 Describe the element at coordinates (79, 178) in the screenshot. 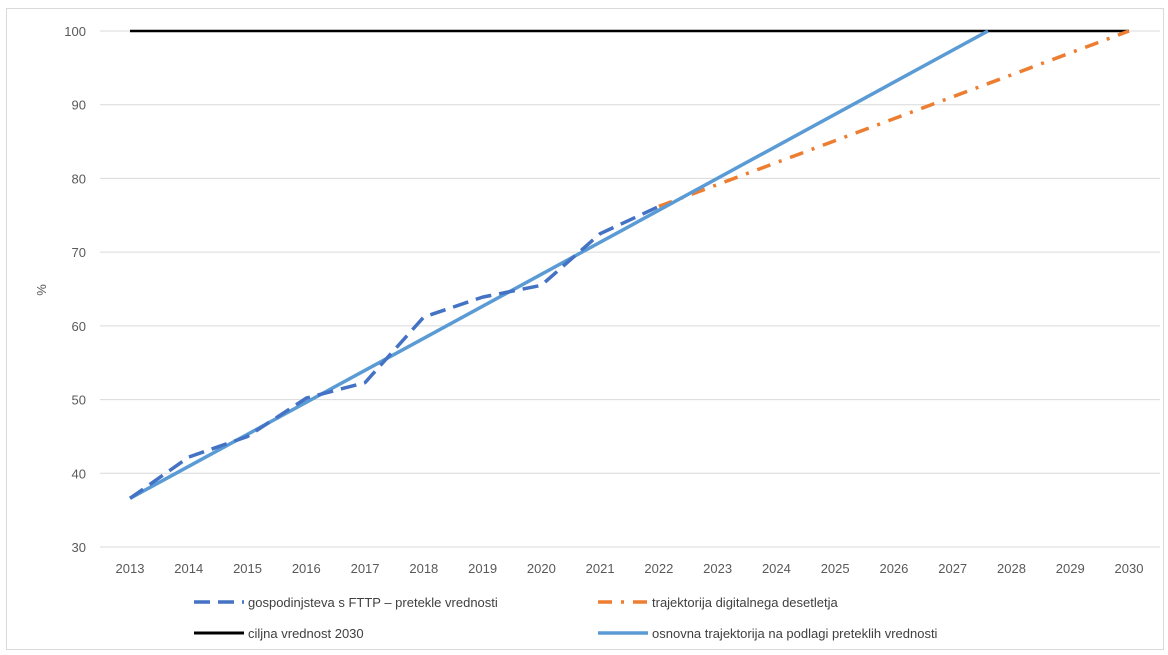

I see `y-tick-label: 80` at that location.